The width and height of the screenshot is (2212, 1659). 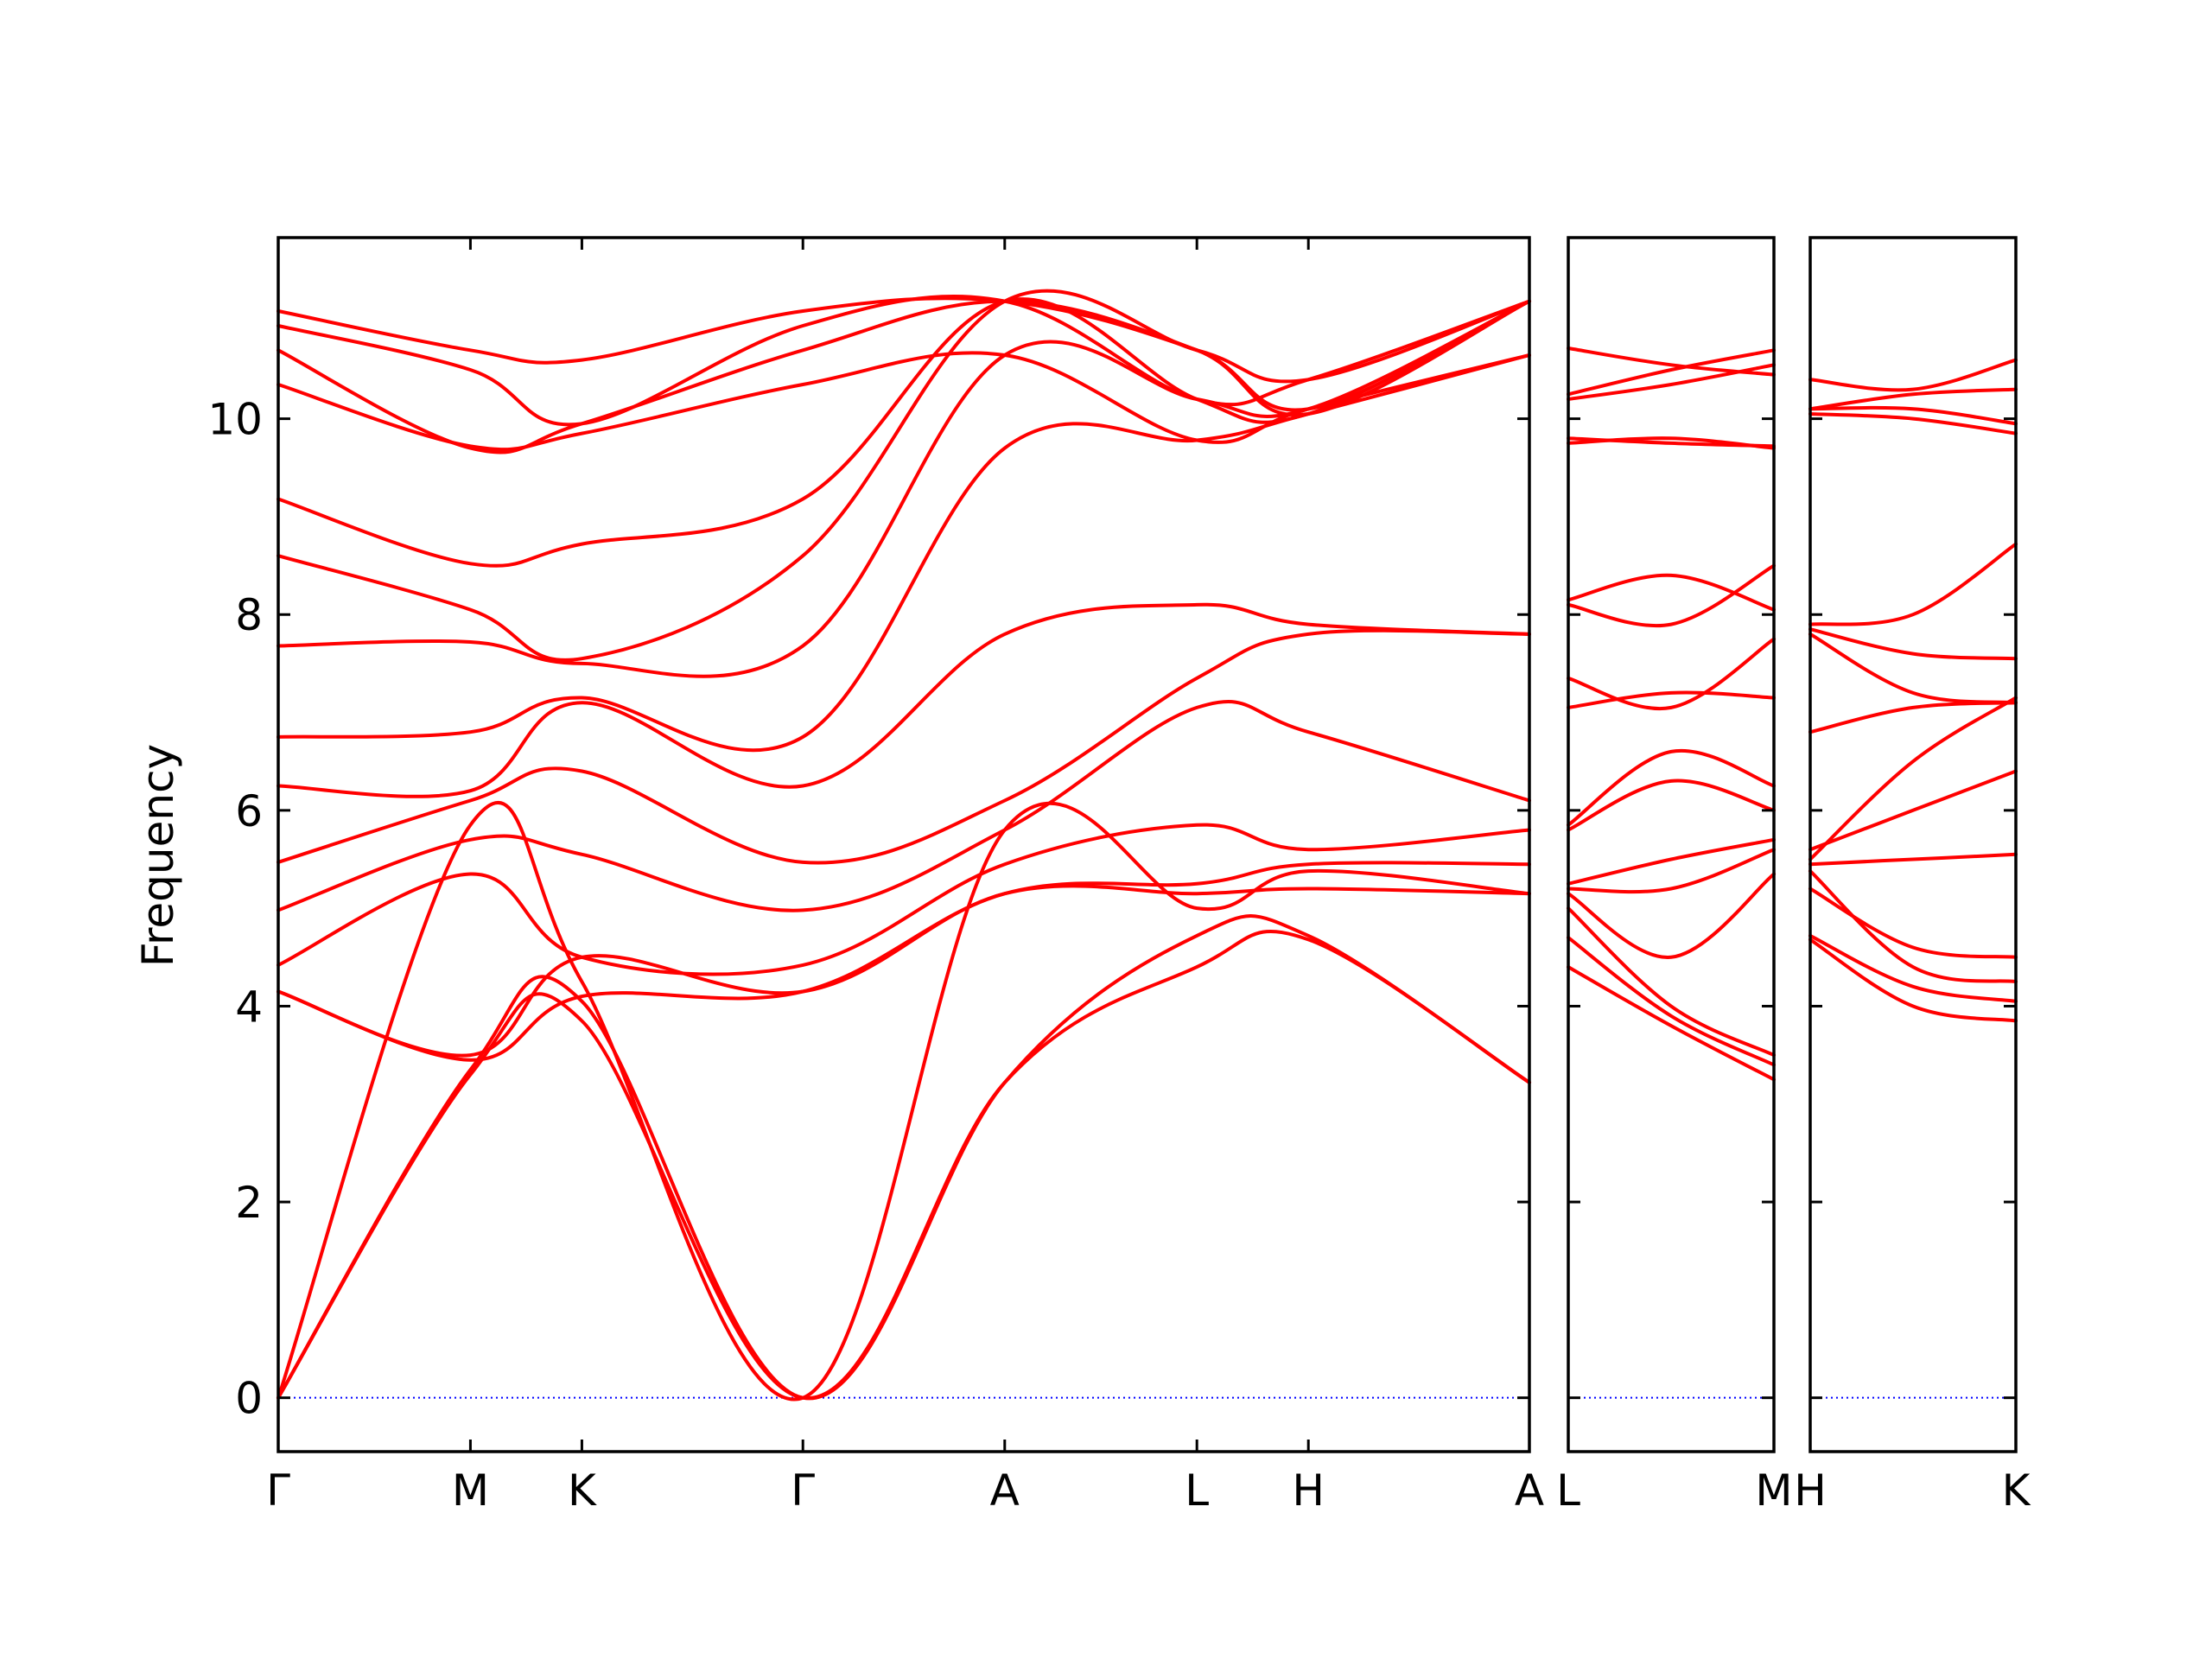 What do you see at coordinates (158, 855) in the screenshot?
I see `y-axis-label: Frequency` at bounding box center [158, 855].